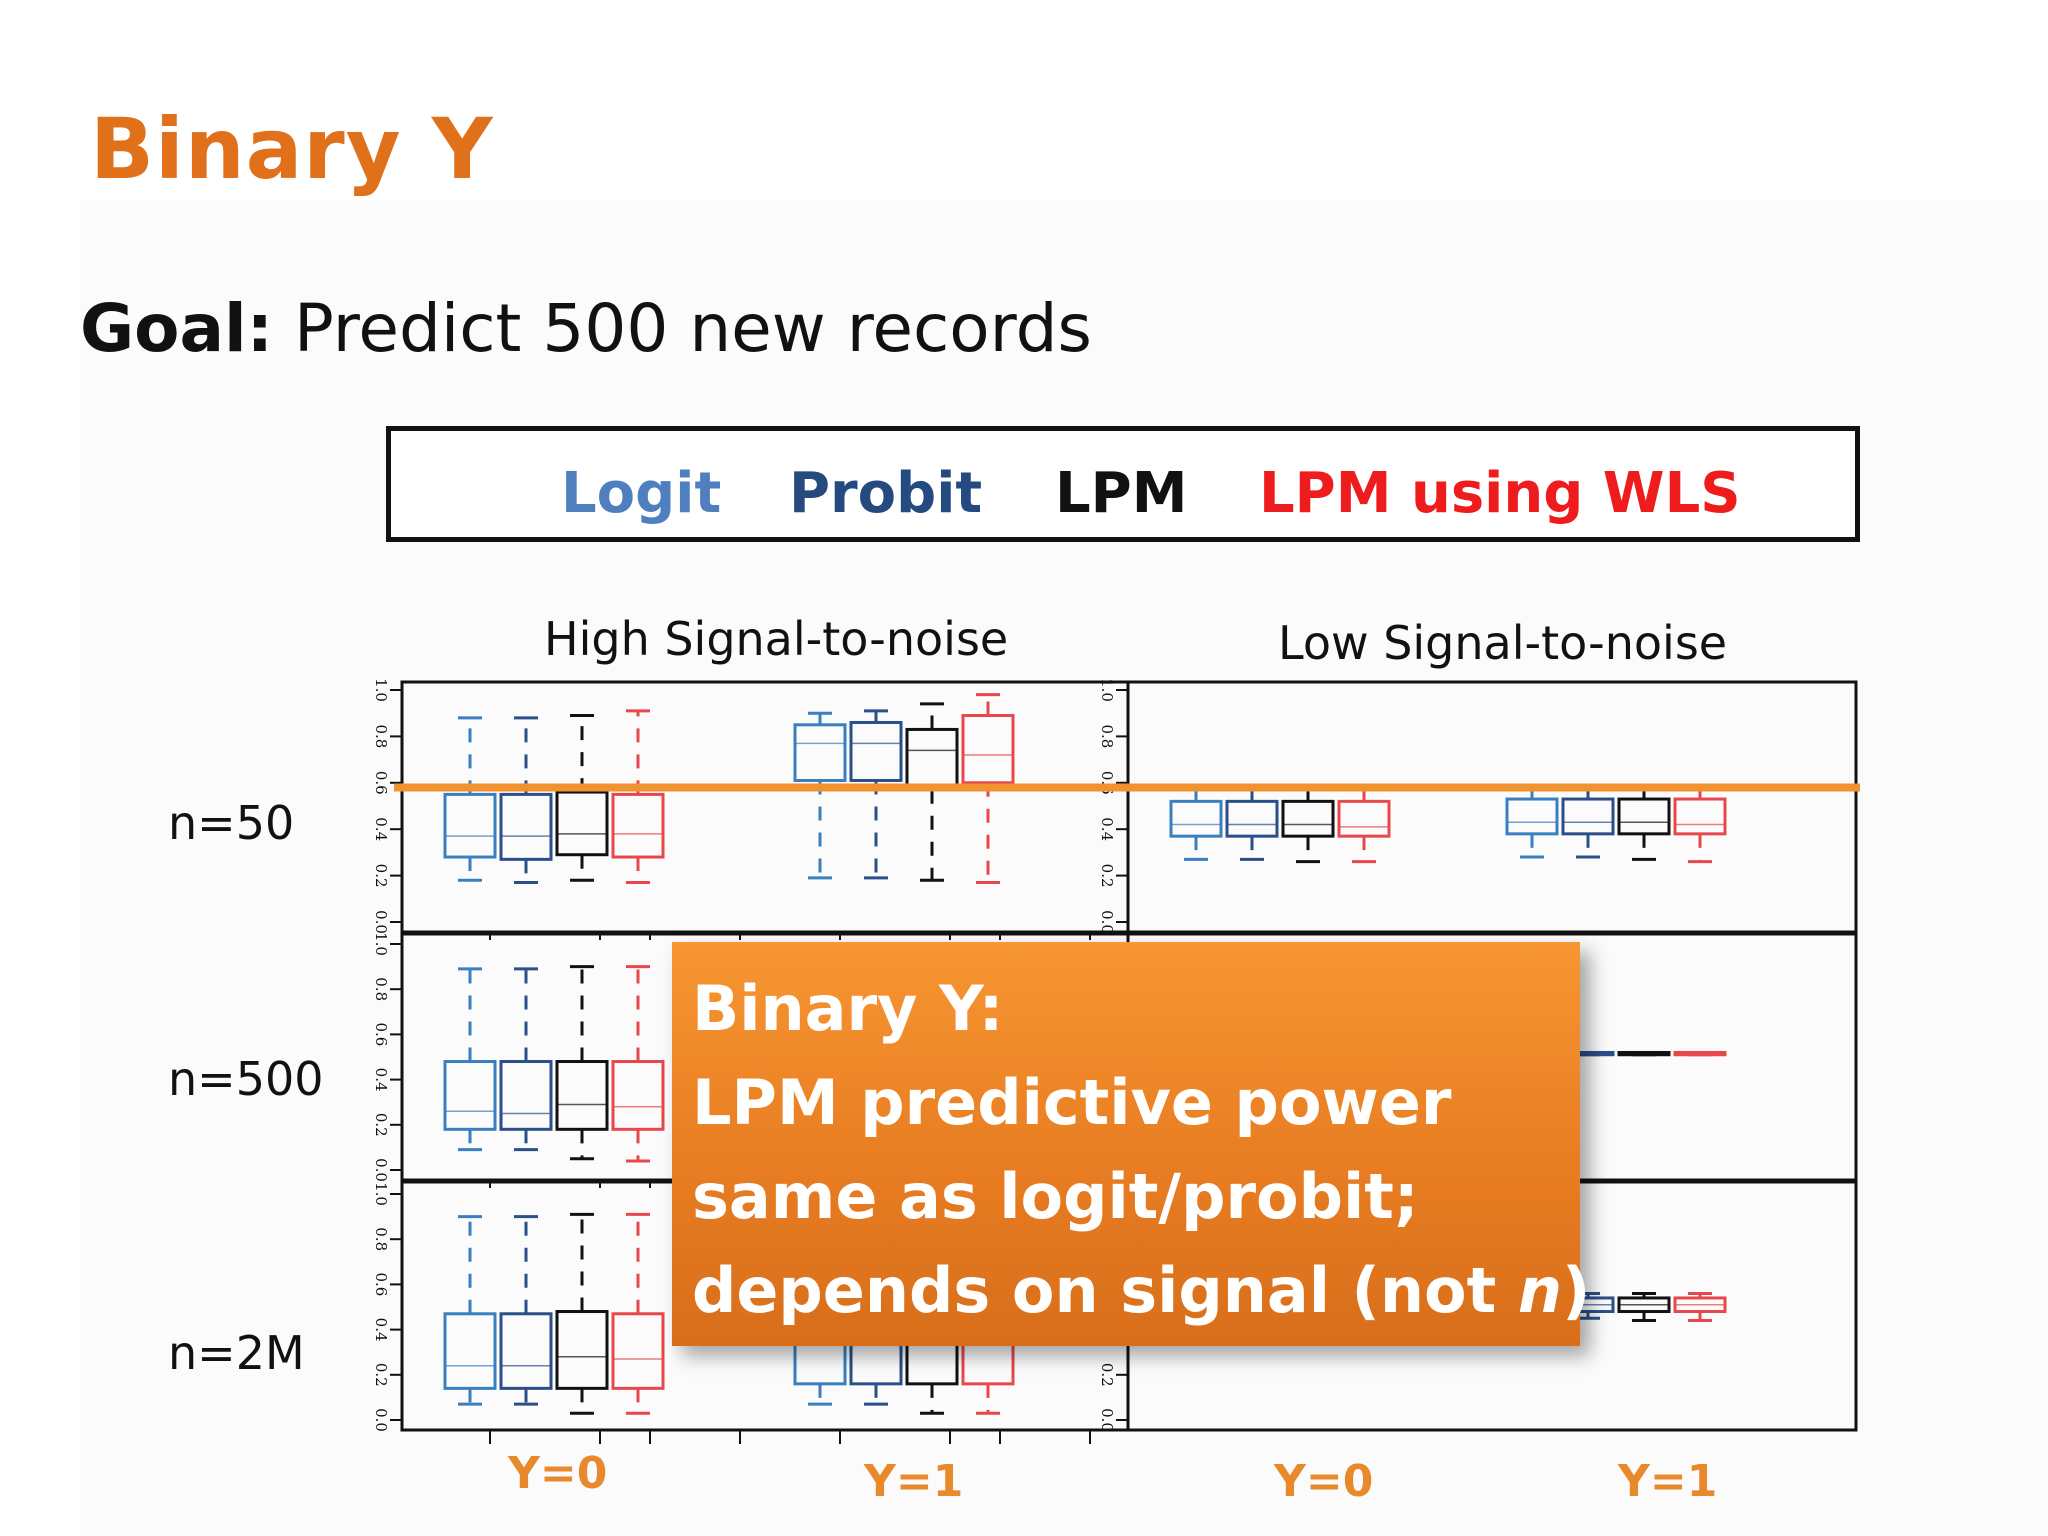 The width and height of the screenshot is (2048, 1536). Describe the element at coordinates (848, 1008) in the screenshot. I see `callout-line-1: Binary Y:` at that location.